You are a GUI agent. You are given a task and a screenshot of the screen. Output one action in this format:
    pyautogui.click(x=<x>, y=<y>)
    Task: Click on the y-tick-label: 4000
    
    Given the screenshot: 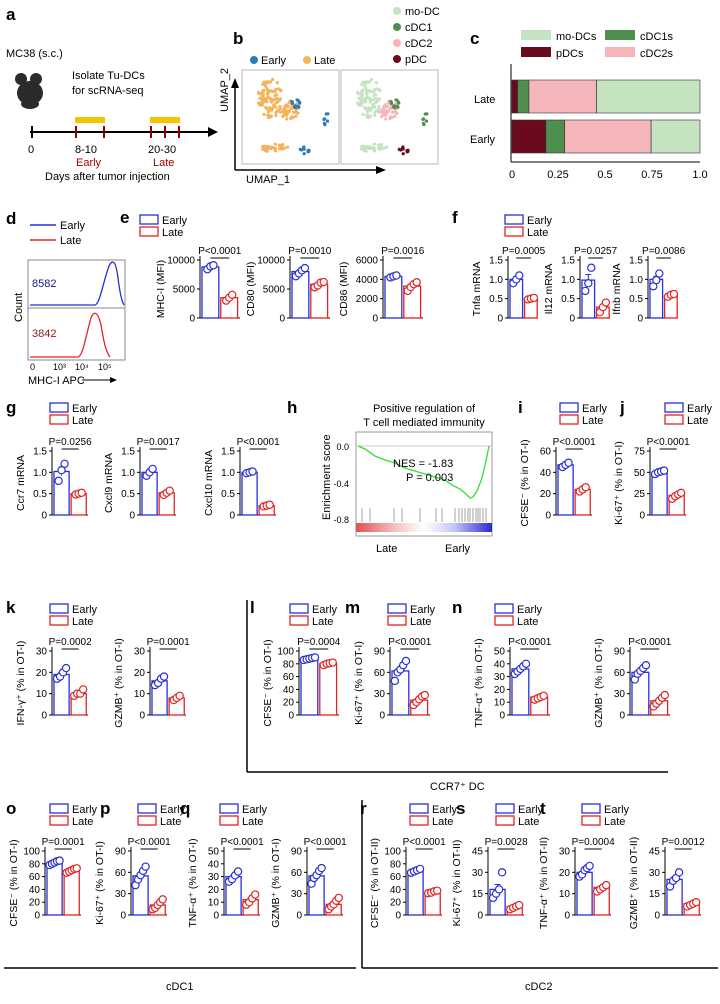 What is the action you would take?
    pyautogui.click(x=367, y=280)
    